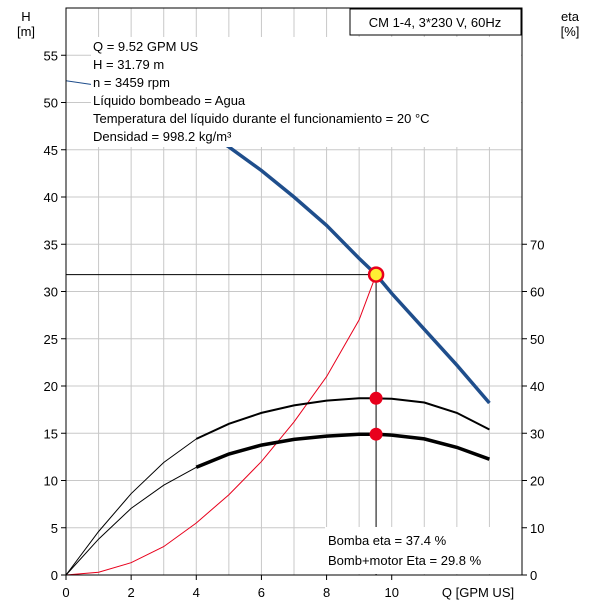 The height and width of the screenshot is (601, 592). Describe the element at coordinates (169, 100) in the screenshot. I see `info-line: Líquido bombeado = Agua` at that location.